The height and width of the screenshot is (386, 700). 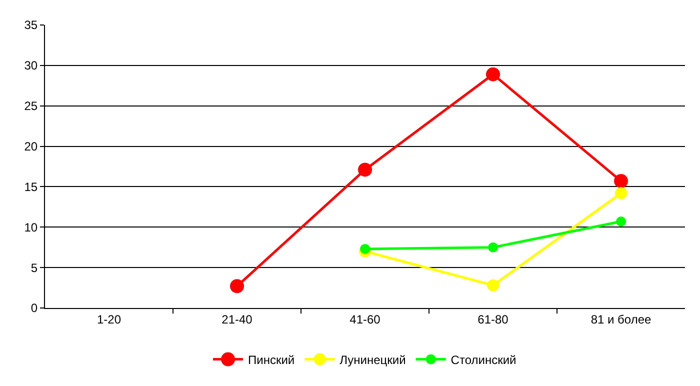 What do you see at coordinates (365, 319) in the screenshot?
I see `x-tick-label: 41-60` at bounding box center [365, 319].